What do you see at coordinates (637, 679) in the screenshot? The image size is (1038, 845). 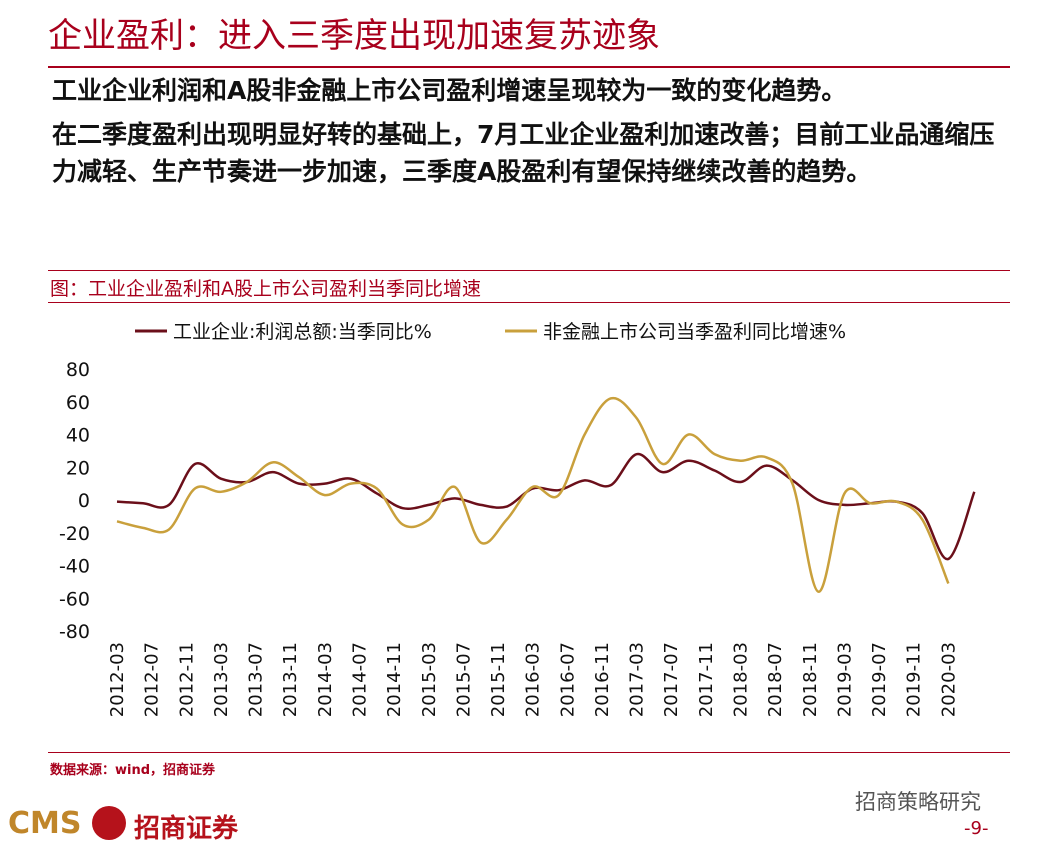 I see `x-tick-label: 2017-03` at bounding box center [637, 679].